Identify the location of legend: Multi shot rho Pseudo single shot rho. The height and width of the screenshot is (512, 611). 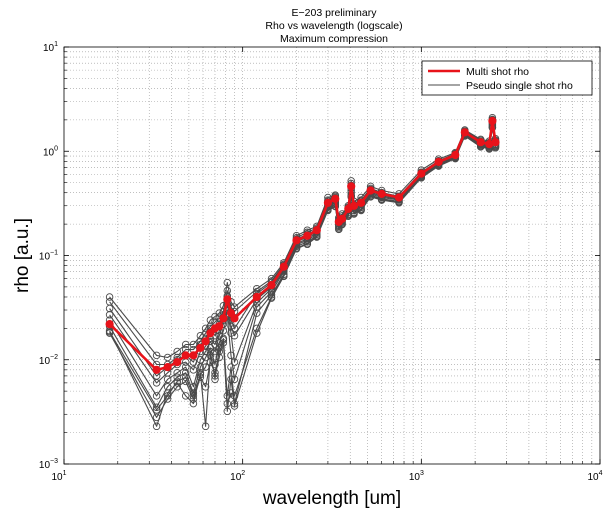
(507, 78).